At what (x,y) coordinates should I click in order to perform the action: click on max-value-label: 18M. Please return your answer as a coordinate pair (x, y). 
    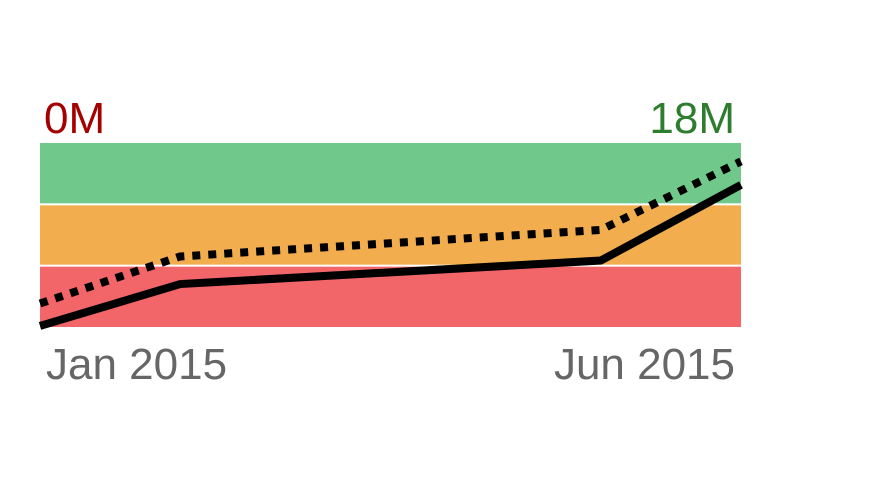
    Looking at the image, I should click on (692, 118).